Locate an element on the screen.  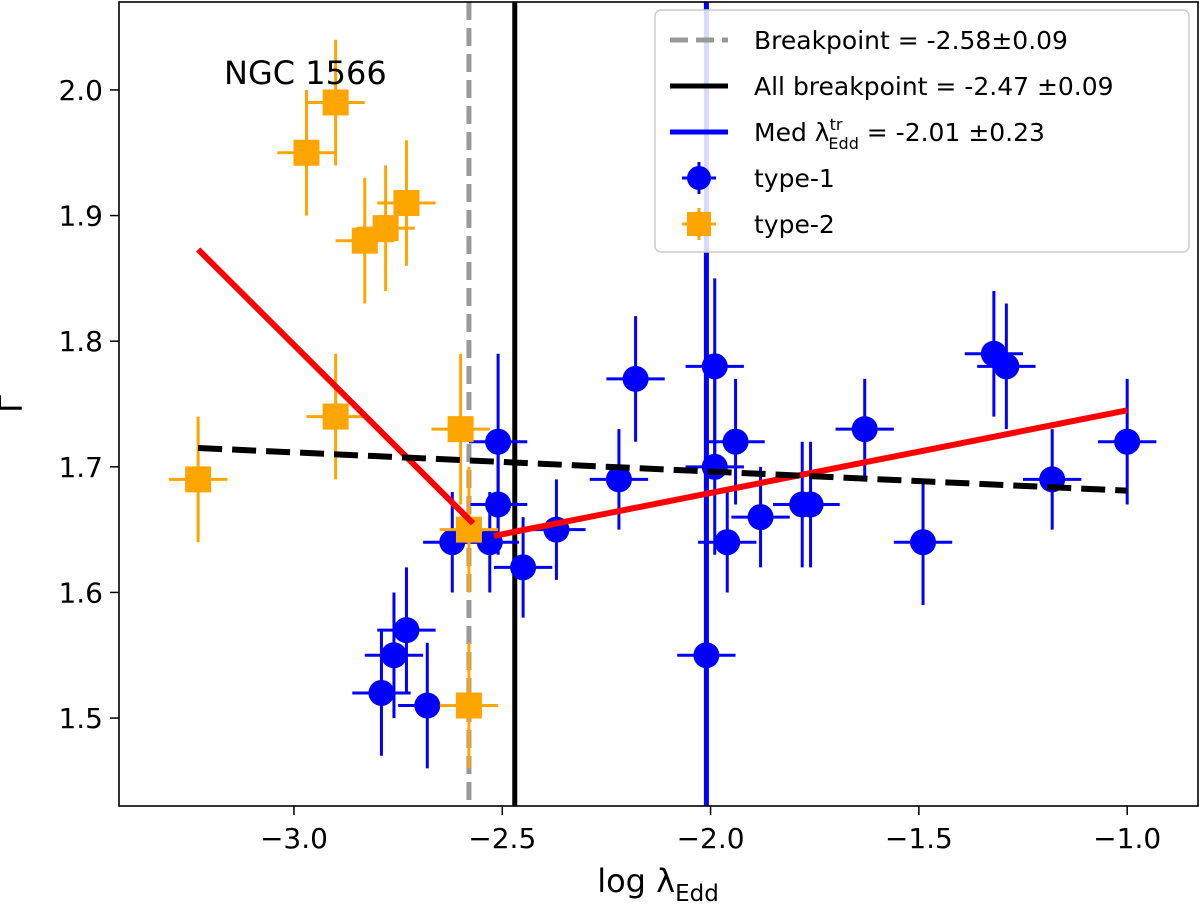
broken-fit-right is located at coordinates (810, 473).